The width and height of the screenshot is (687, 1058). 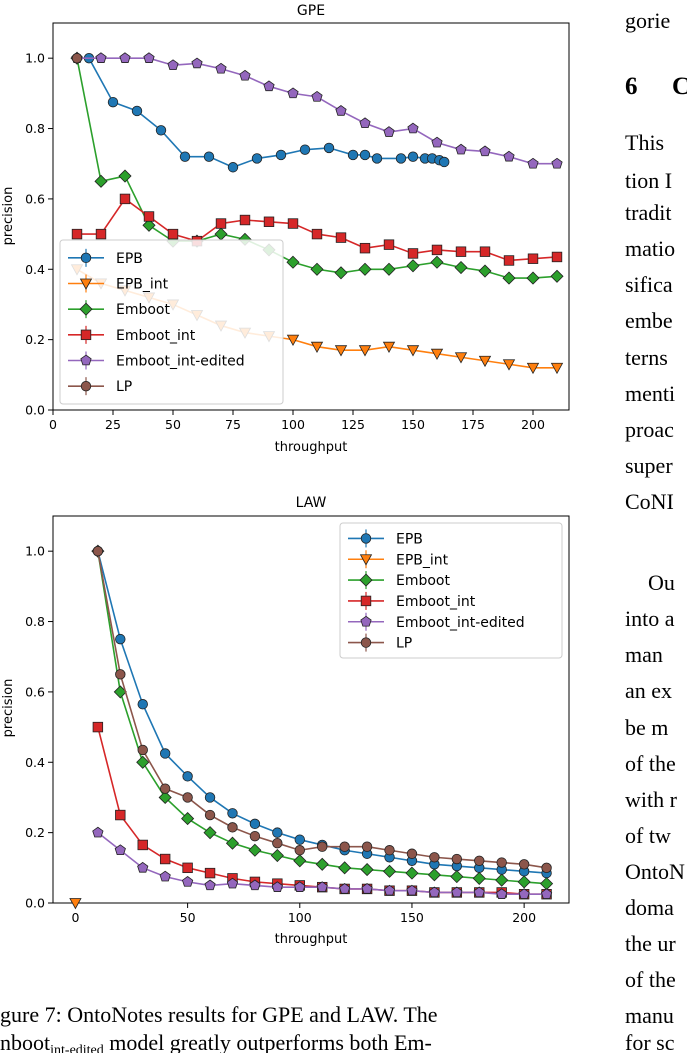 What do you see at coordinates (436, 602) in the screenshot?
I see `law-legend-label: Emboot_int` at bounding box center [436, 602].